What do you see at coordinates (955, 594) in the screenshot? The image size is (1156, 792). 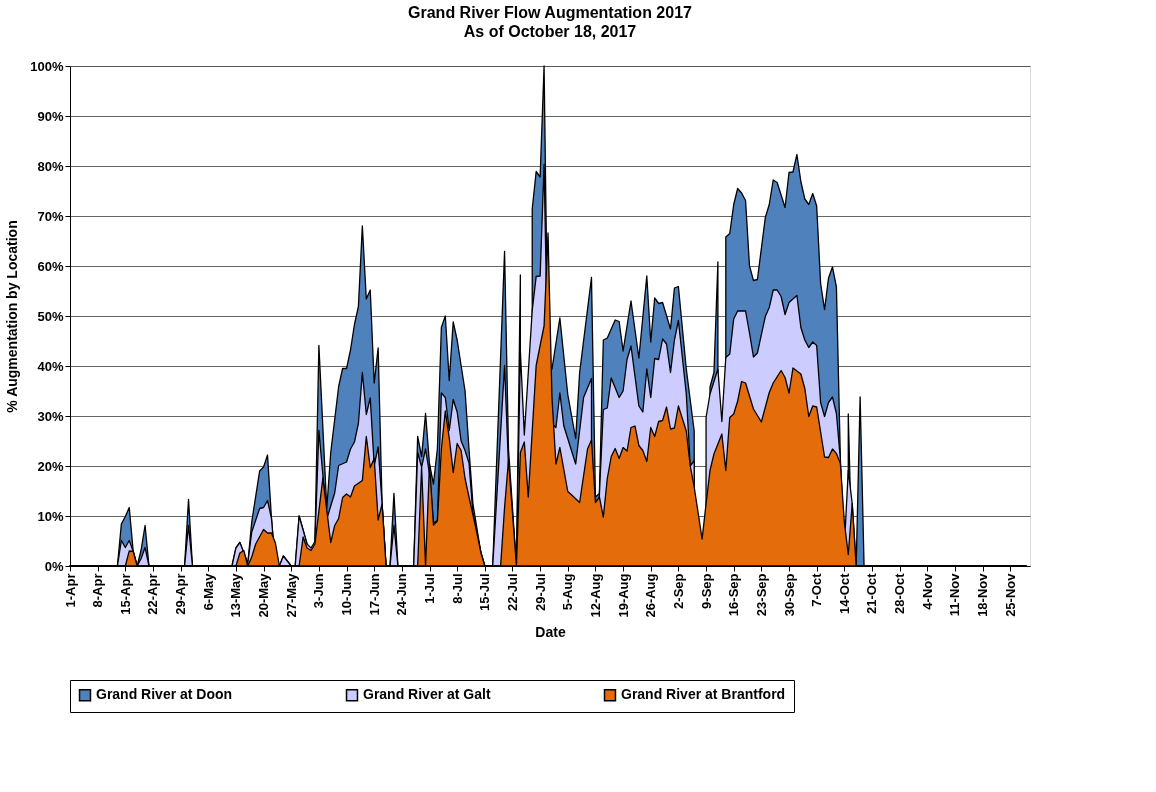 I see `x-tick-label: 11-Nov` at bounding box center [955, 594].